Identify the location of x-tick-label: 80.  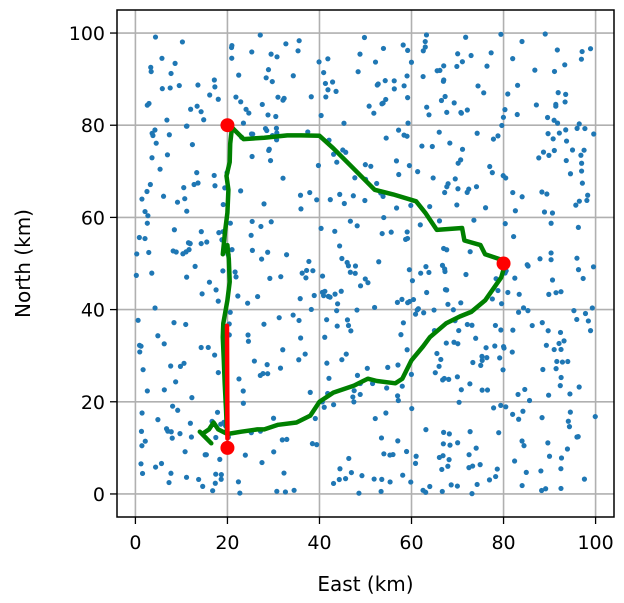
(503, 543).